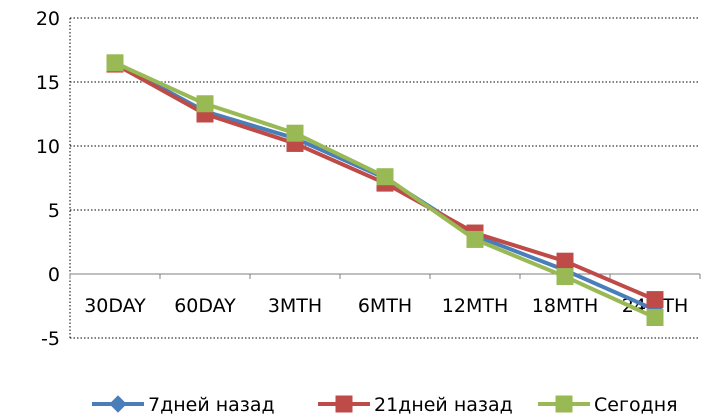 The image size is (706, 420). I want to click on y-tick-label: 10, so click(48, 147).